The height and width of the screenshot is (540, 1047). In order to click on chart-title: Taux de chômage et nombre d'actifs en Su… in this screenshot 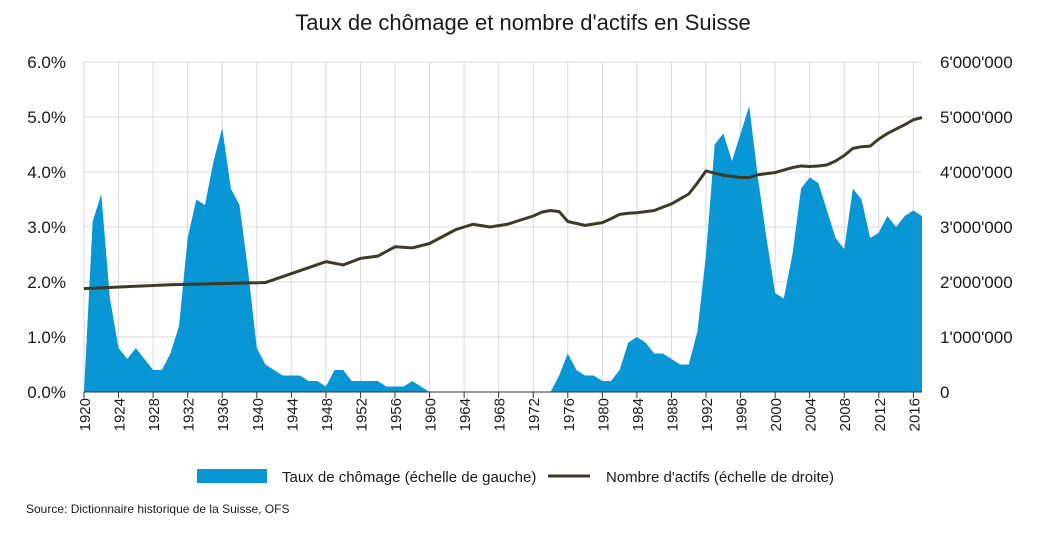, I will do `click(522, 22)`.